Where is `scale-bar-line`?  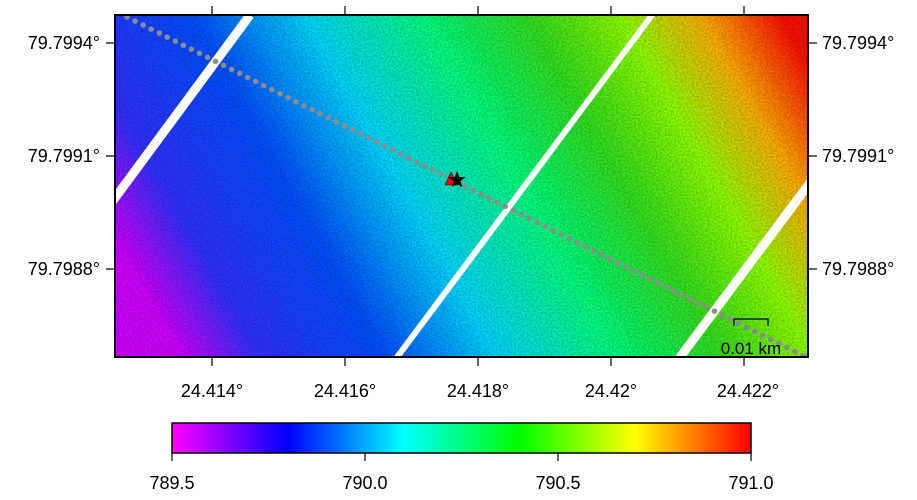
scale-bar-line is located at coordinates (751, 322).